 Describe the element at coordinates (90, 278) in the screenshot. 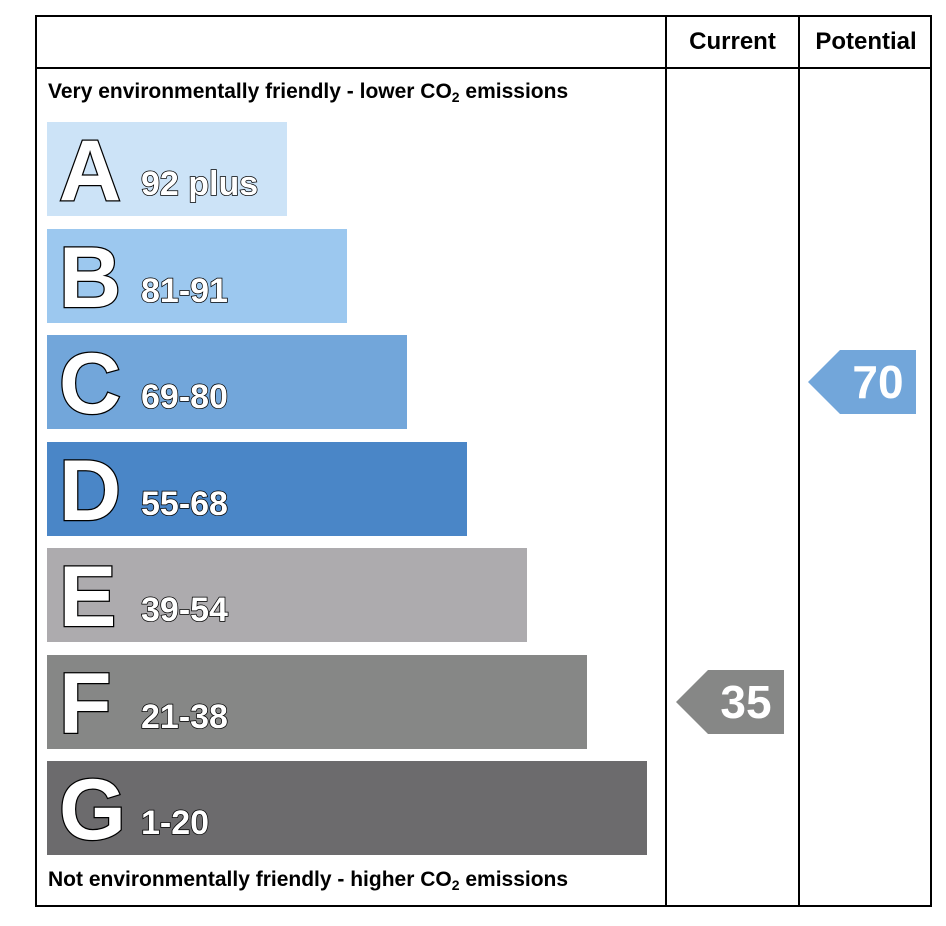

I see `band-letter: B` at that location.